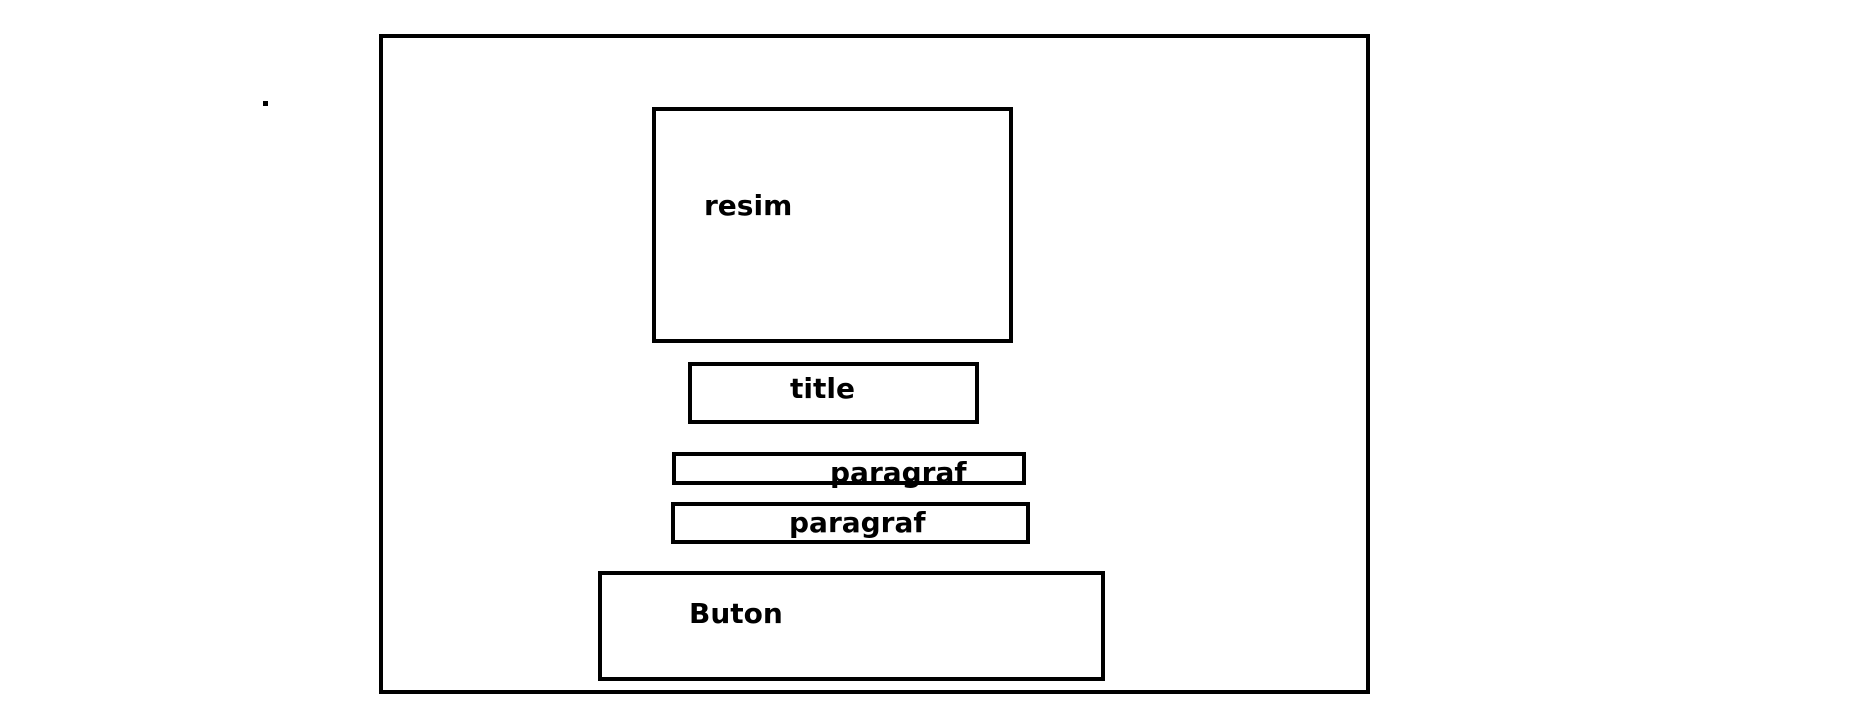  I want to click on button-placeholder-label: Buton, so click(736, 613).